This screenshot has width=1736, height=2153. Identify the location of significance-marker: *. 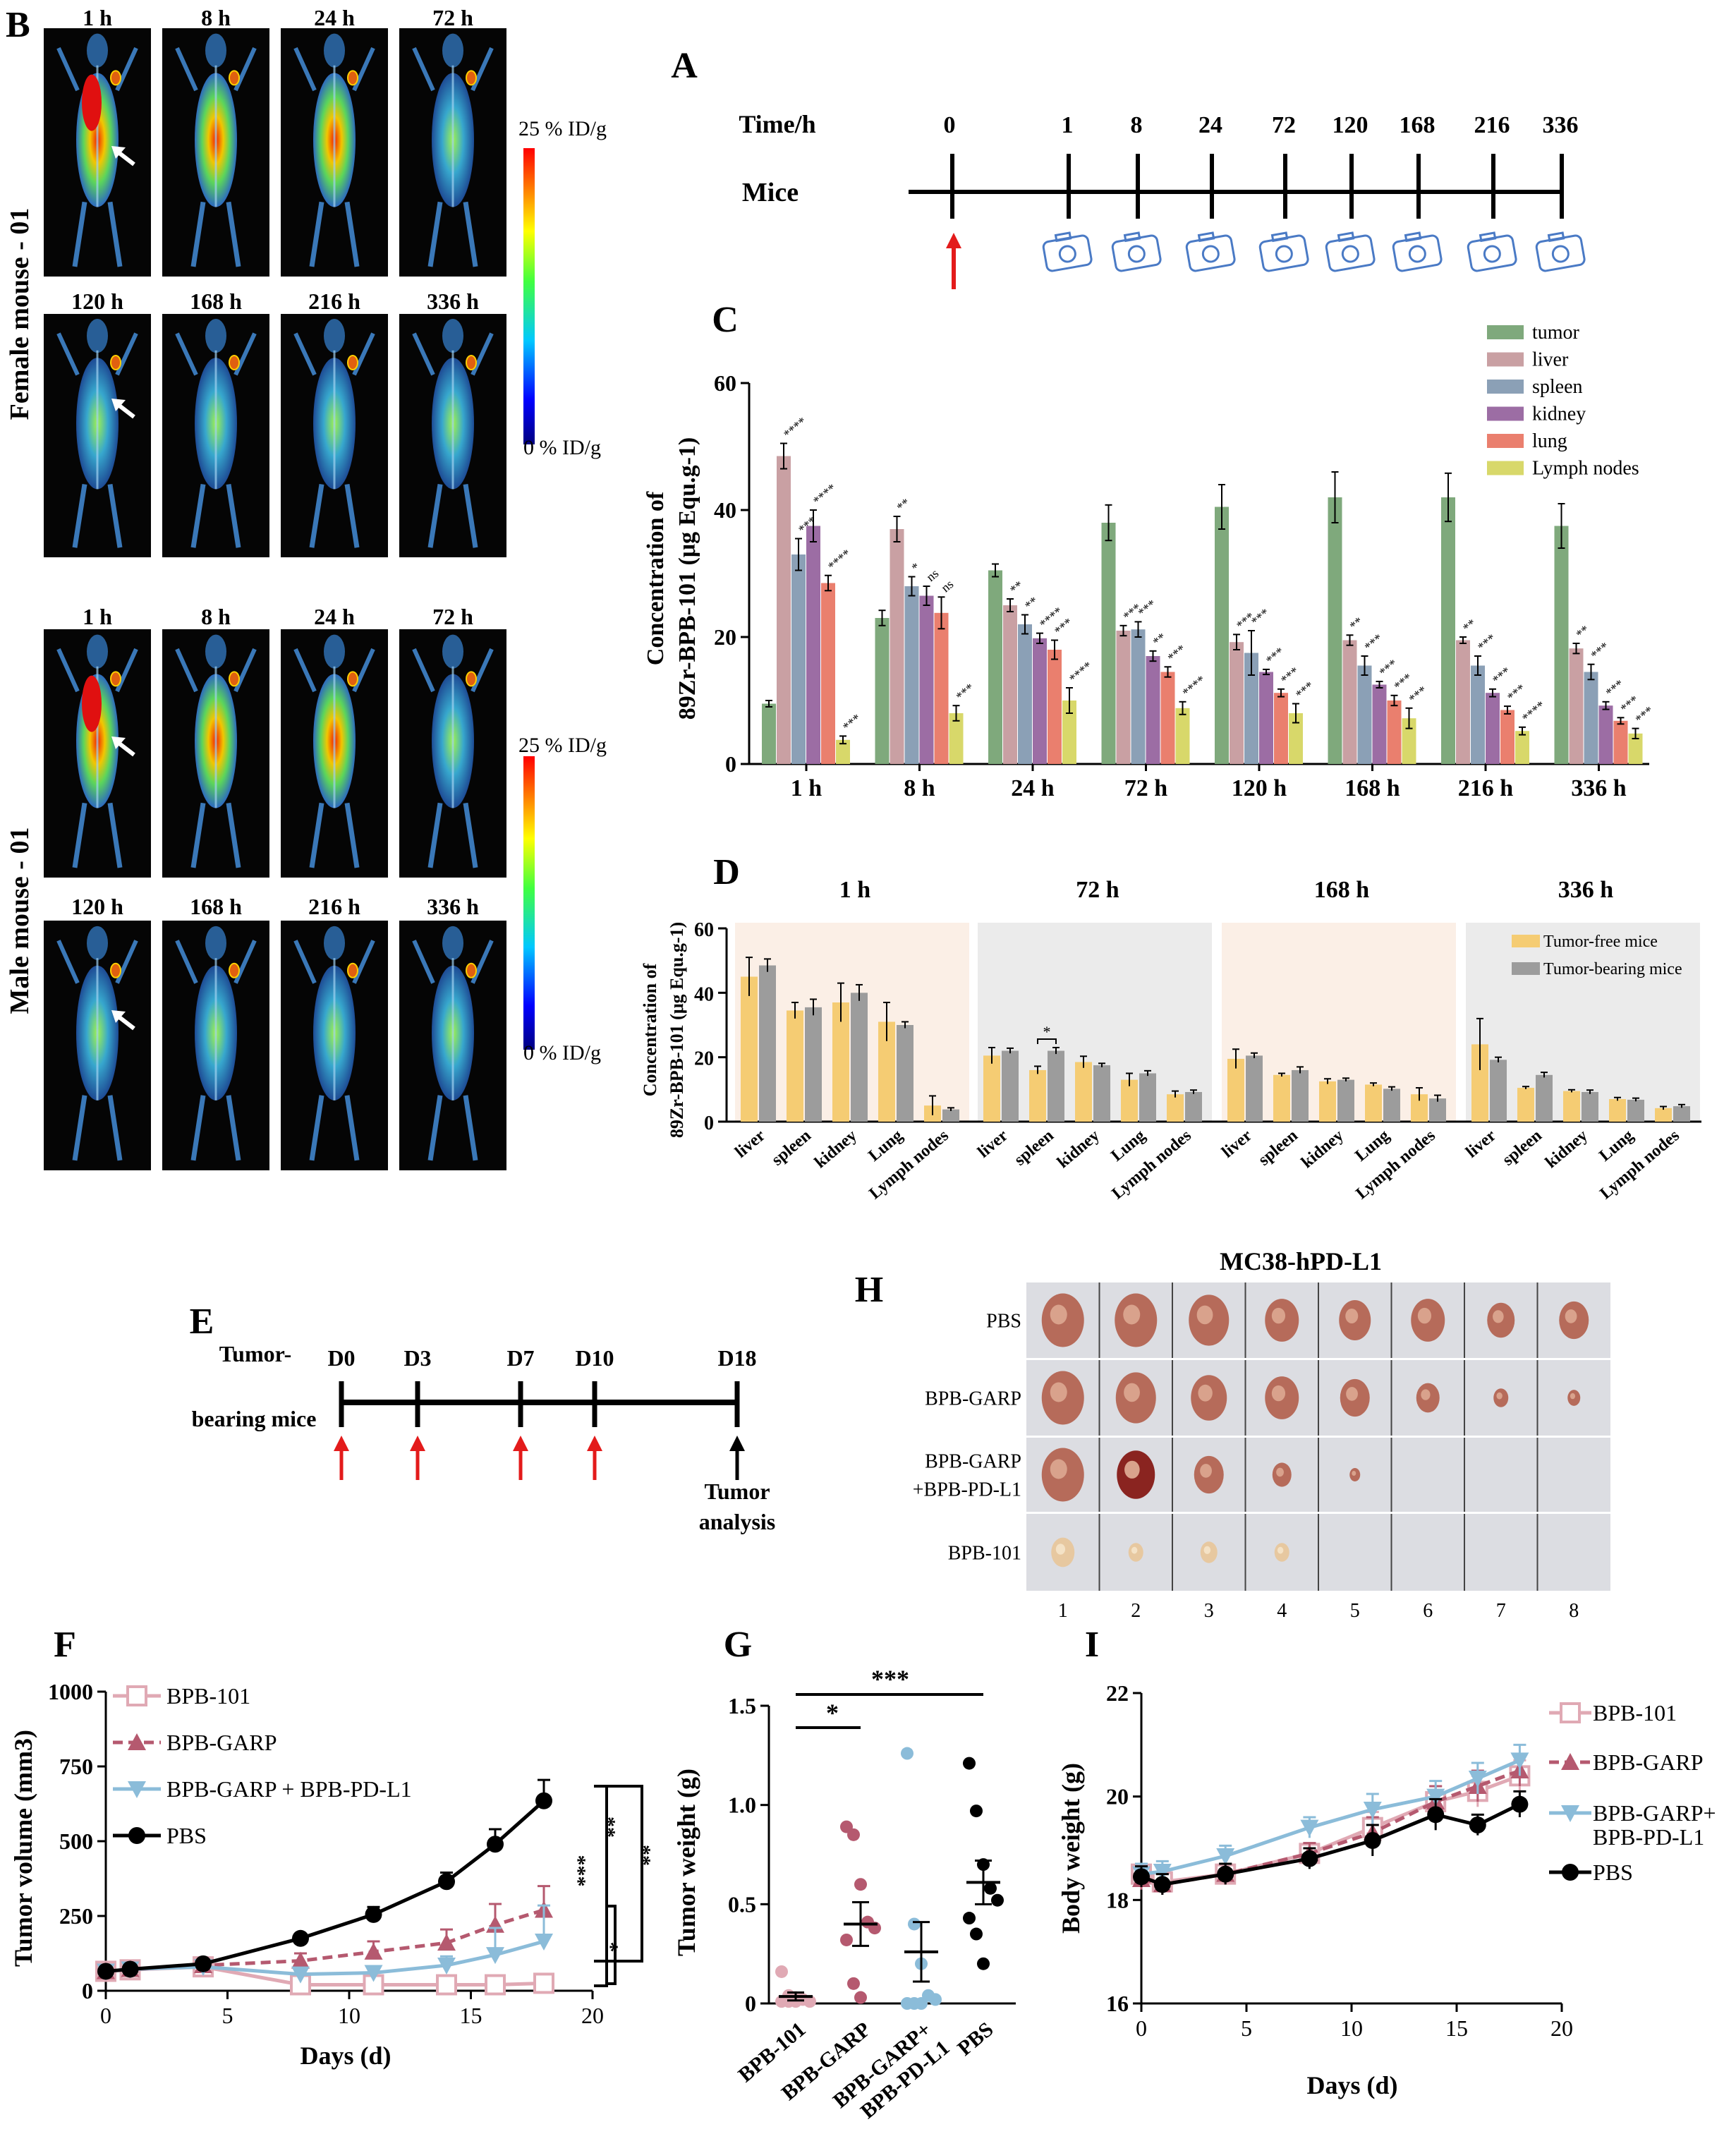
(832, 1713).